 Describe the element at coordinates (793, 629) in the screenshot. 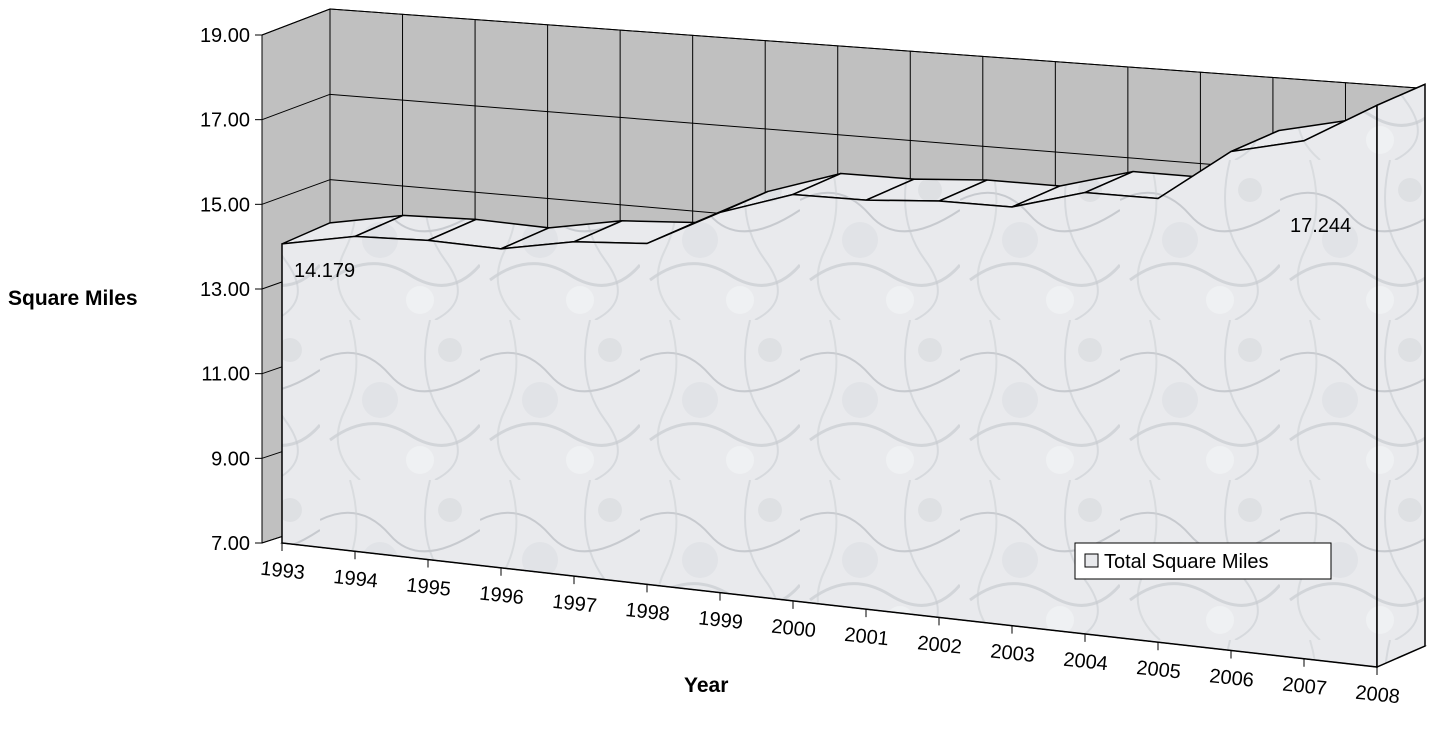

I see `x-tick-label: 2000` at that location.